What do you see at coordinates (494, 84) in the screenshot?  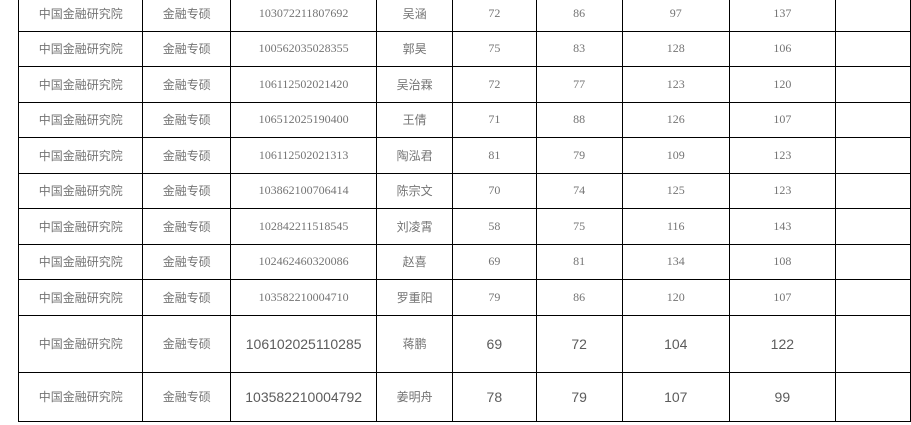 I see `cell-score-1: 72` at bounding box center [494, 84].